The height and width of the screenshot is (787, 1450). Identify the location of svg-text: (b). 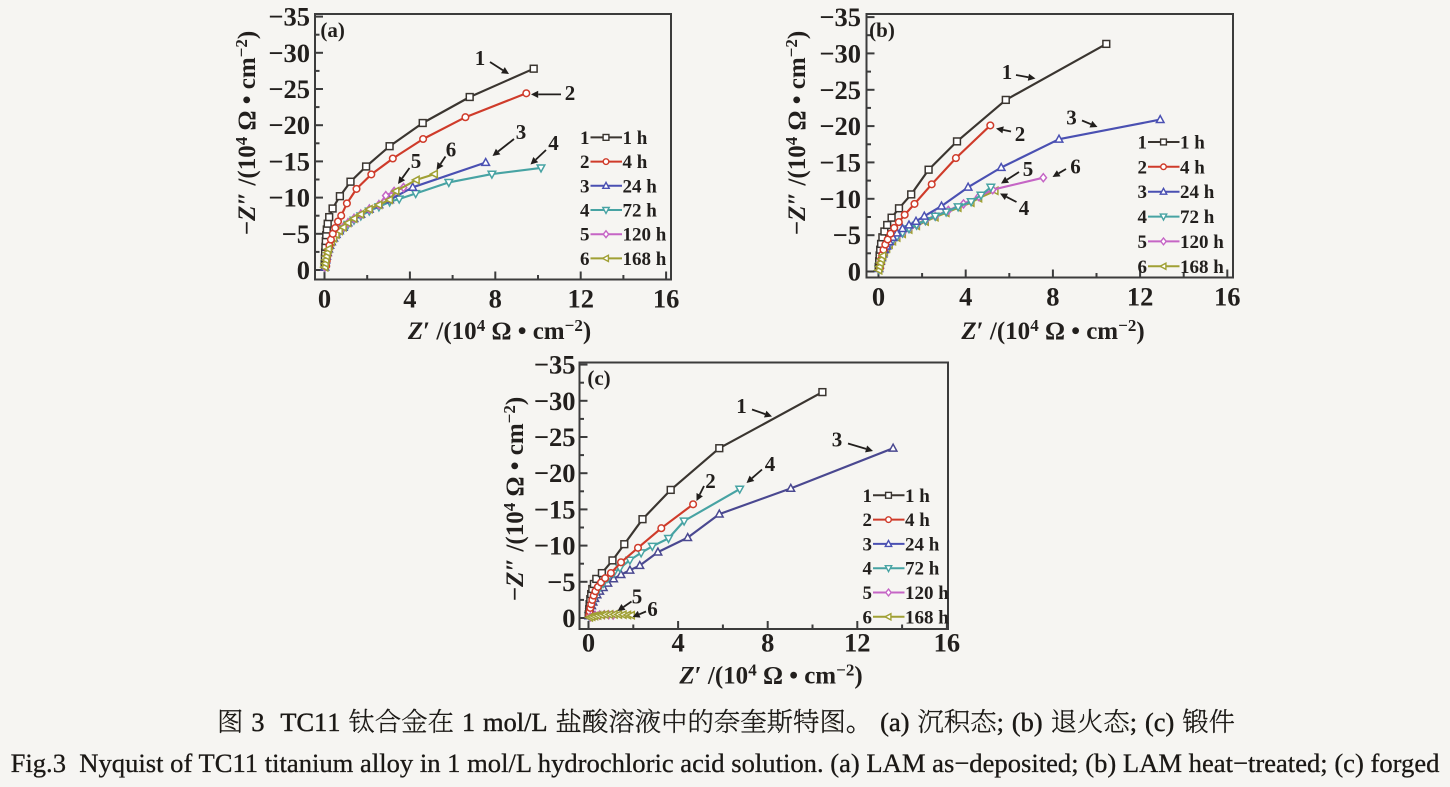
(882, 30).